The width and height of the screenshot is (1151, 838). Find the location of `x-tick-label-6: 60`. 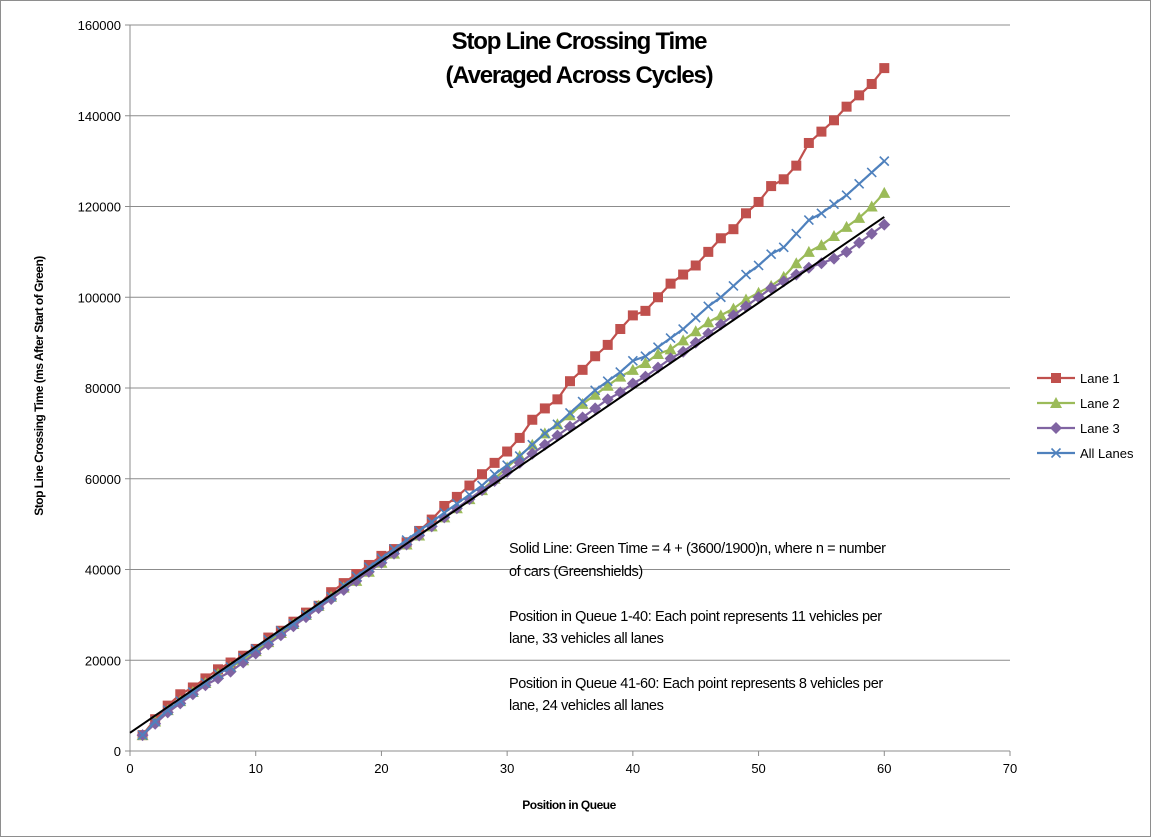

x-tick-label-6: 60 is located at coordinates (884, 768).